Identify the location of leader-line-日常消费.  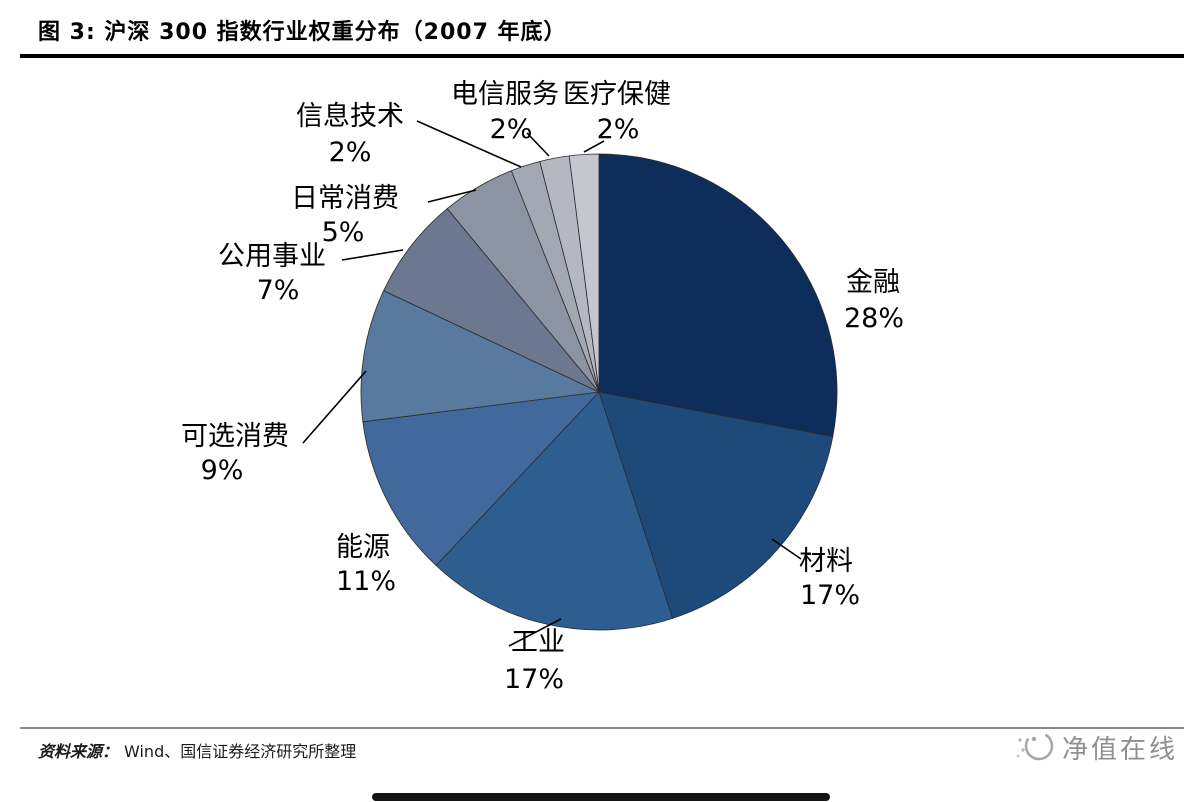
(452, 196).